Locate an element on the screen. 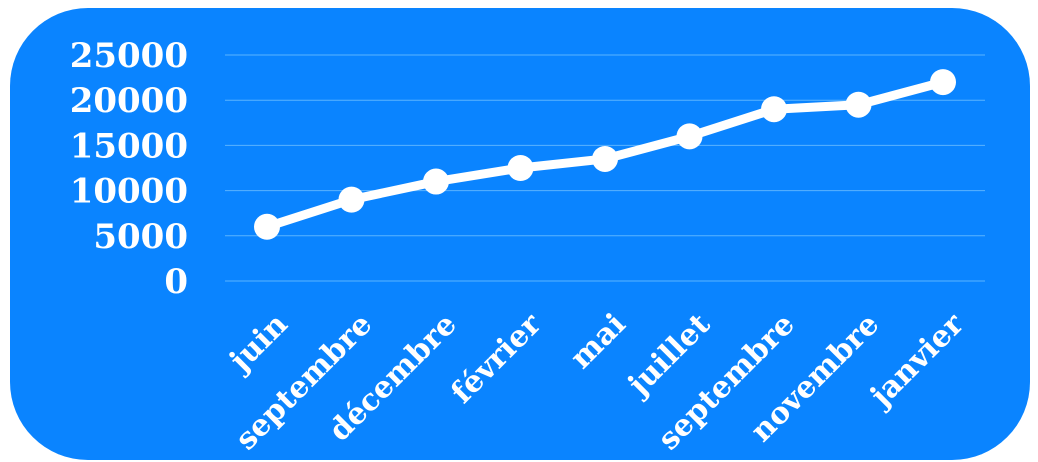  y-tick-label-5: 25000 is located at coordinates (129, 56).